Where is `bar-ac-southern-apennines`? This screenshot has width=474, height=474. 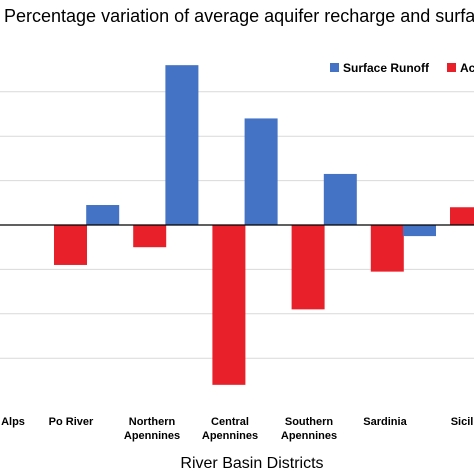 bar-ac-southern-apennines is located at coordinates (387, 248).